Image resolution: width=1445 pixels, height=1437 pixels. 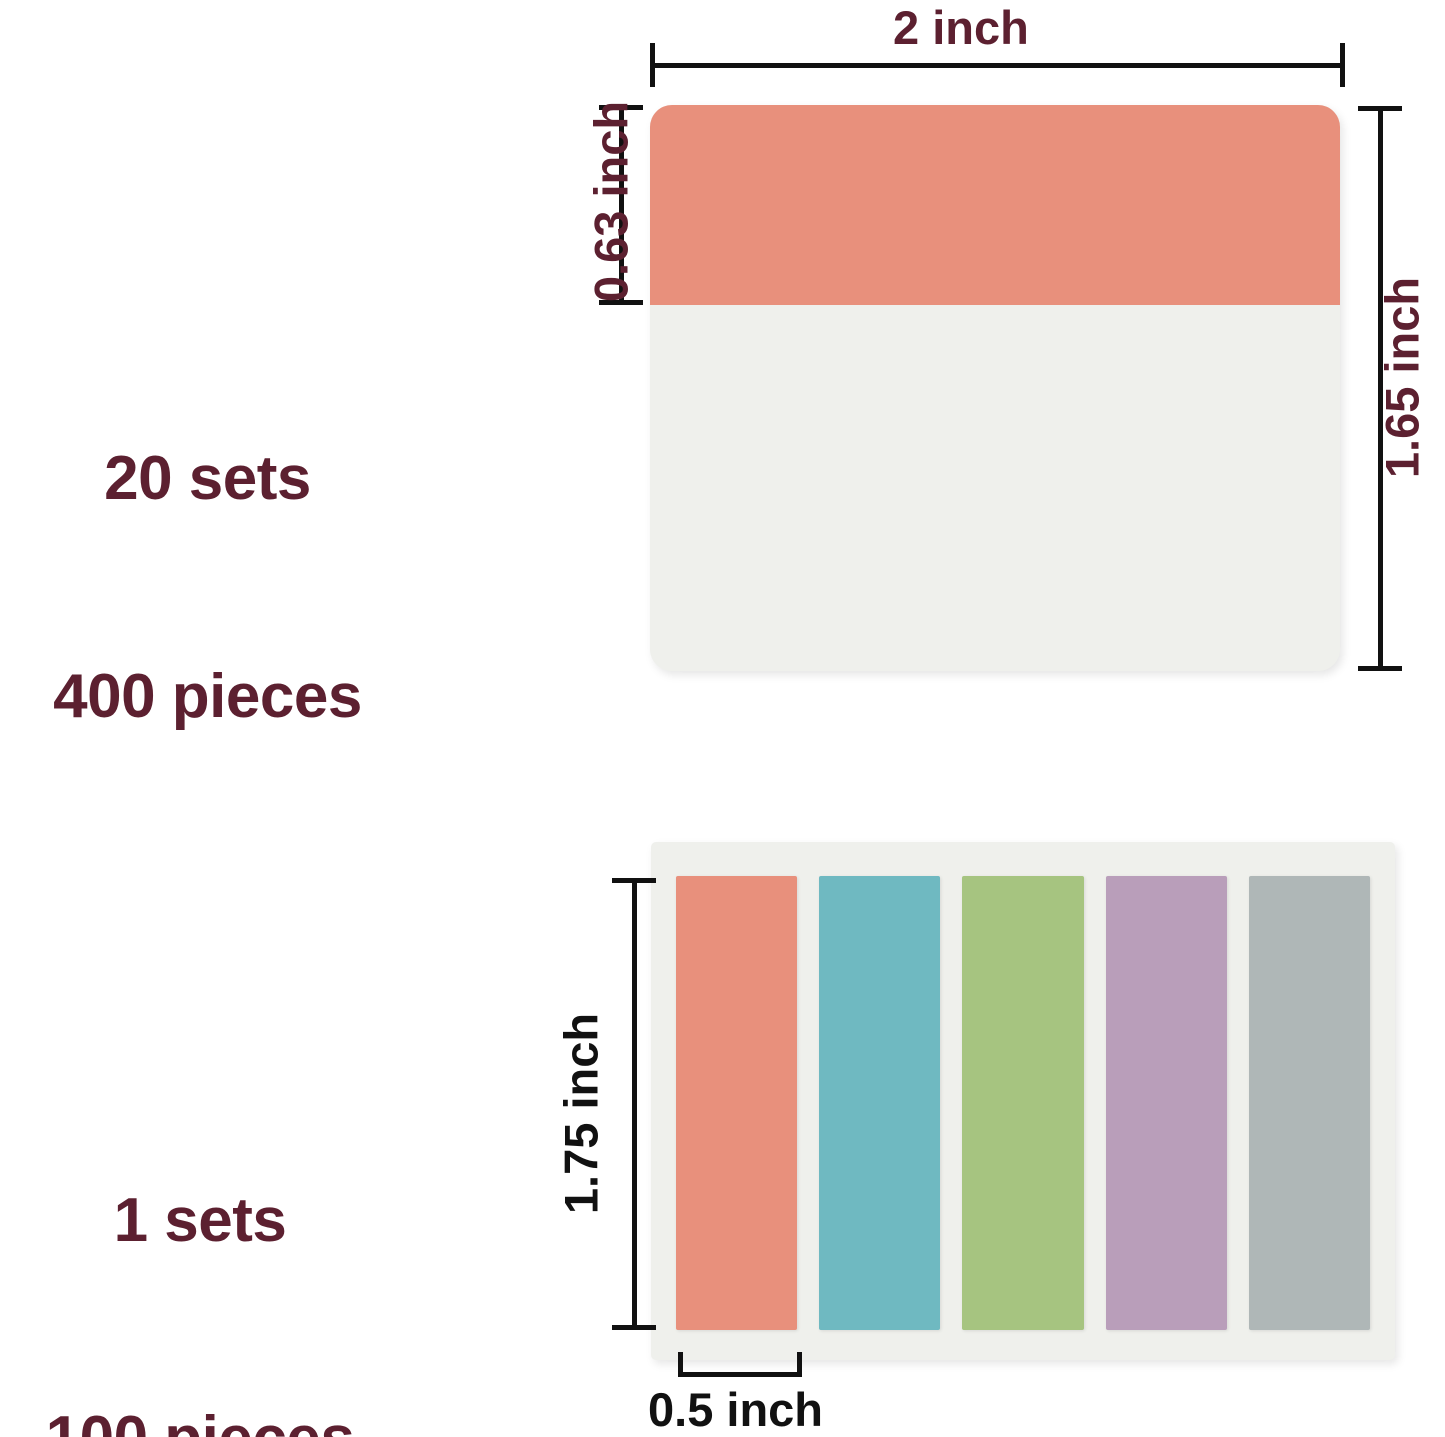 I want to click on top-quantity-line-2: 400 pieces, so click(x=207, y=696).